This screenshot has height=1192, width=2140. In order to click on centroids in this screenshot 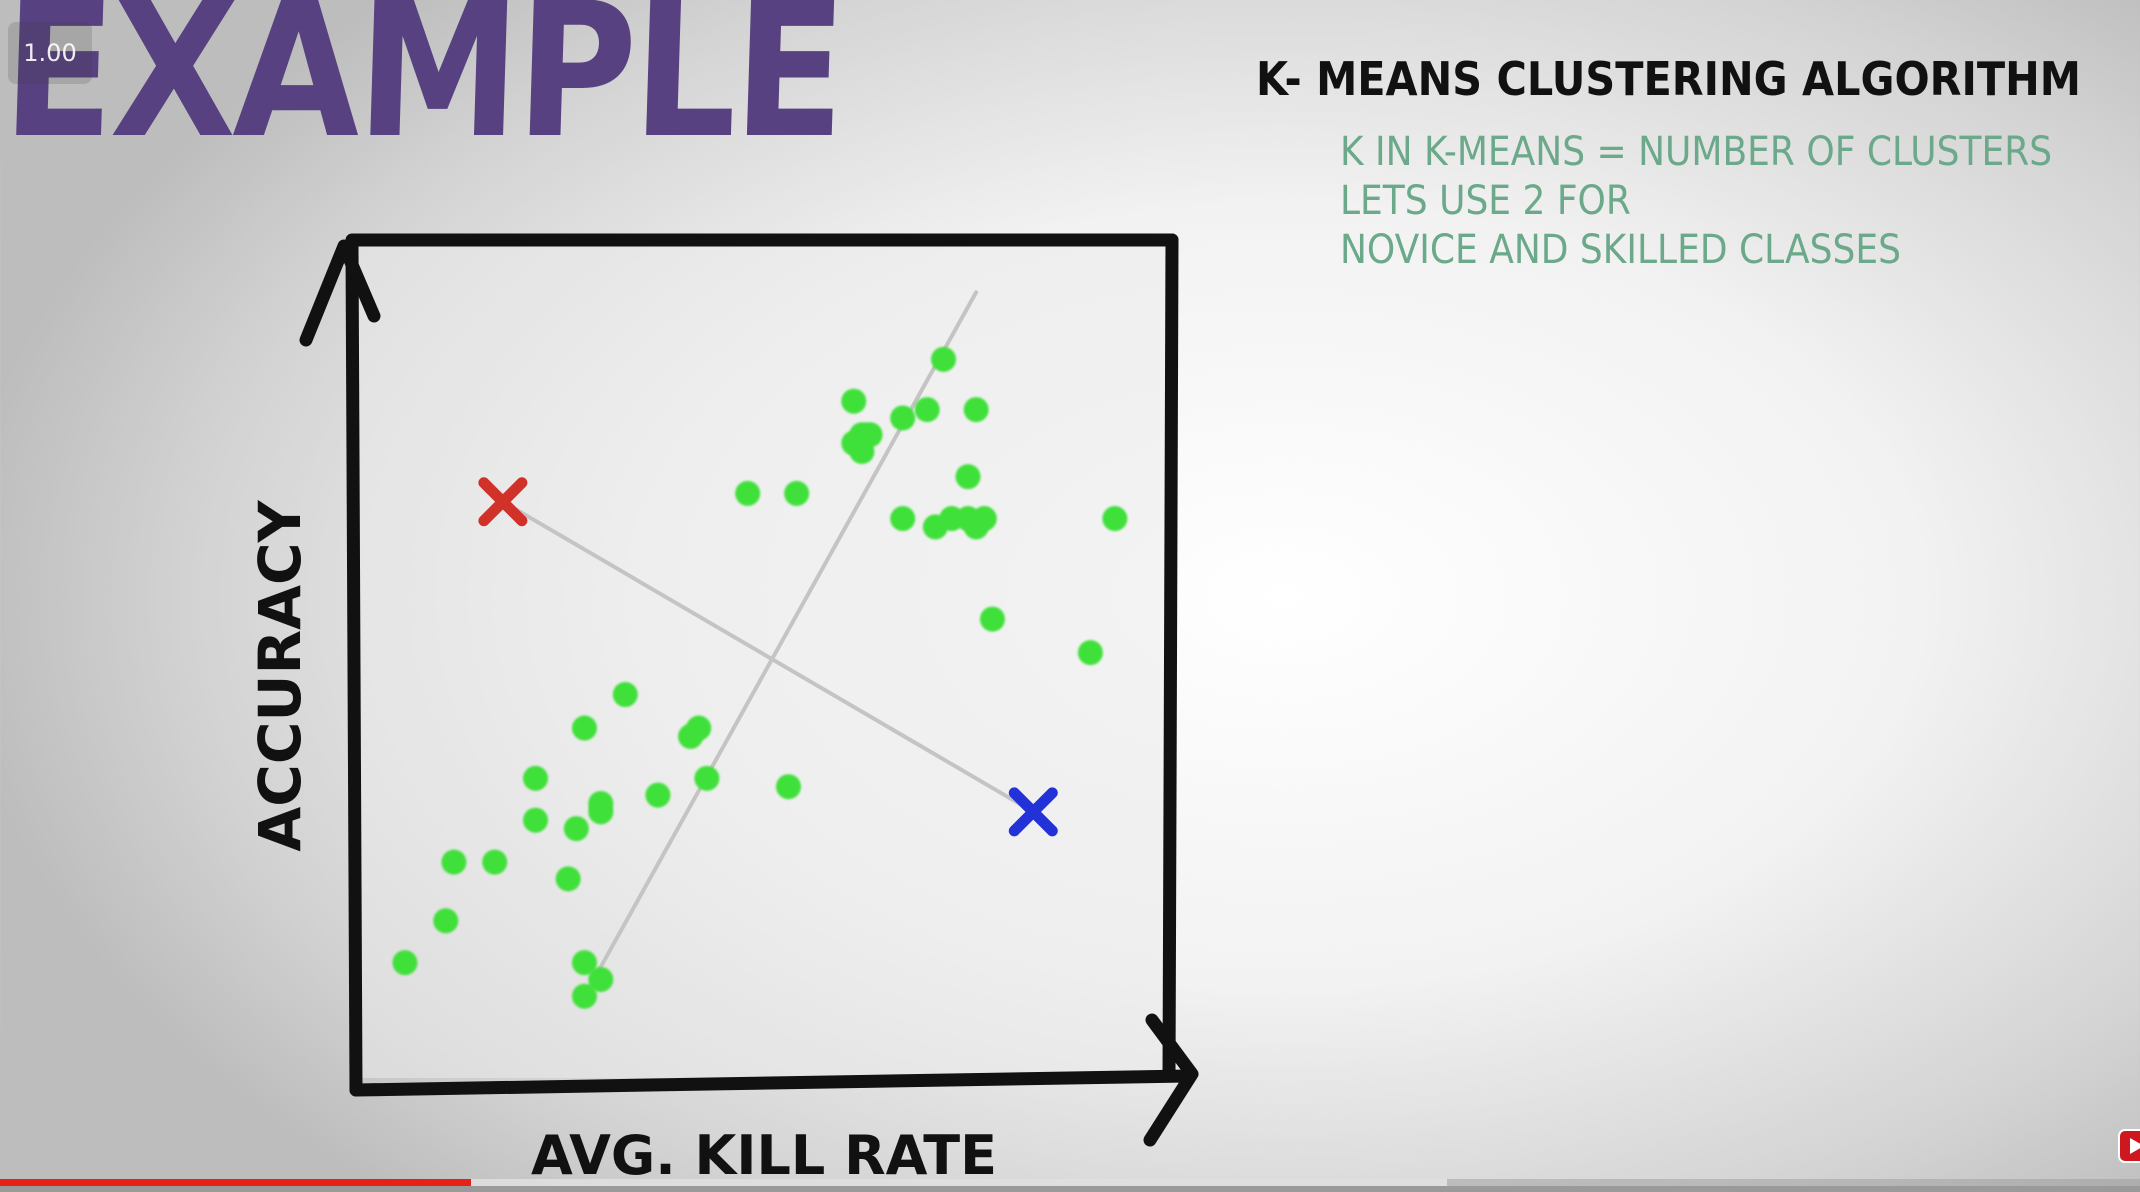, I will do `click(768, 657)`.